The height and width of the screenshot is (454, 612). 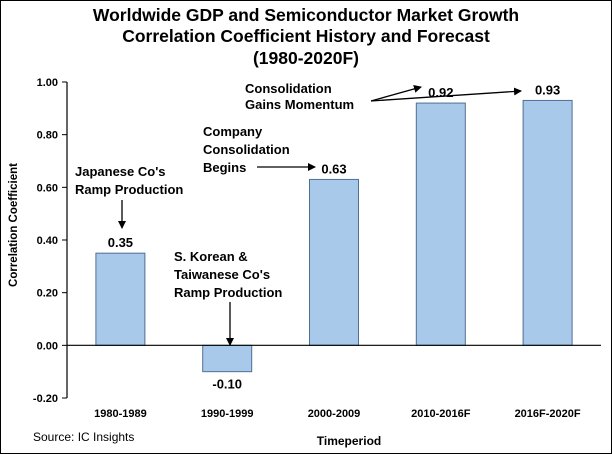 I want to click on y-tick-label: 0.40, so click(x=47, y=241).